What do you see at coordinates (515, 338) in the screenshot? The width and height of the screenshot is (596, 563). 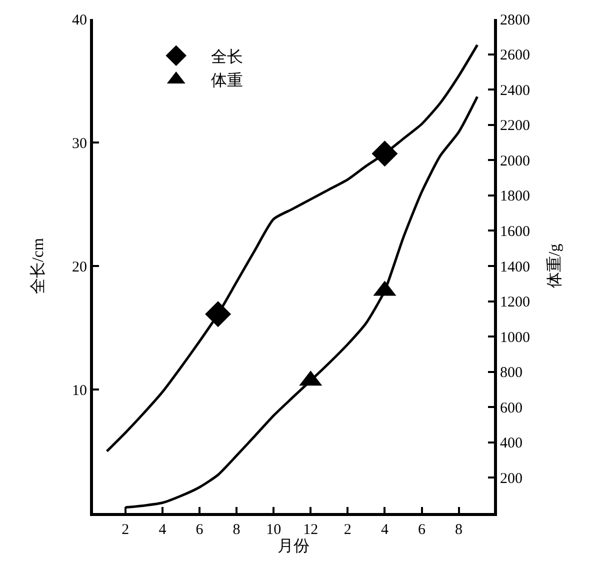 I see `y2-tick-label: 1000` at bounding box center [515, 338].